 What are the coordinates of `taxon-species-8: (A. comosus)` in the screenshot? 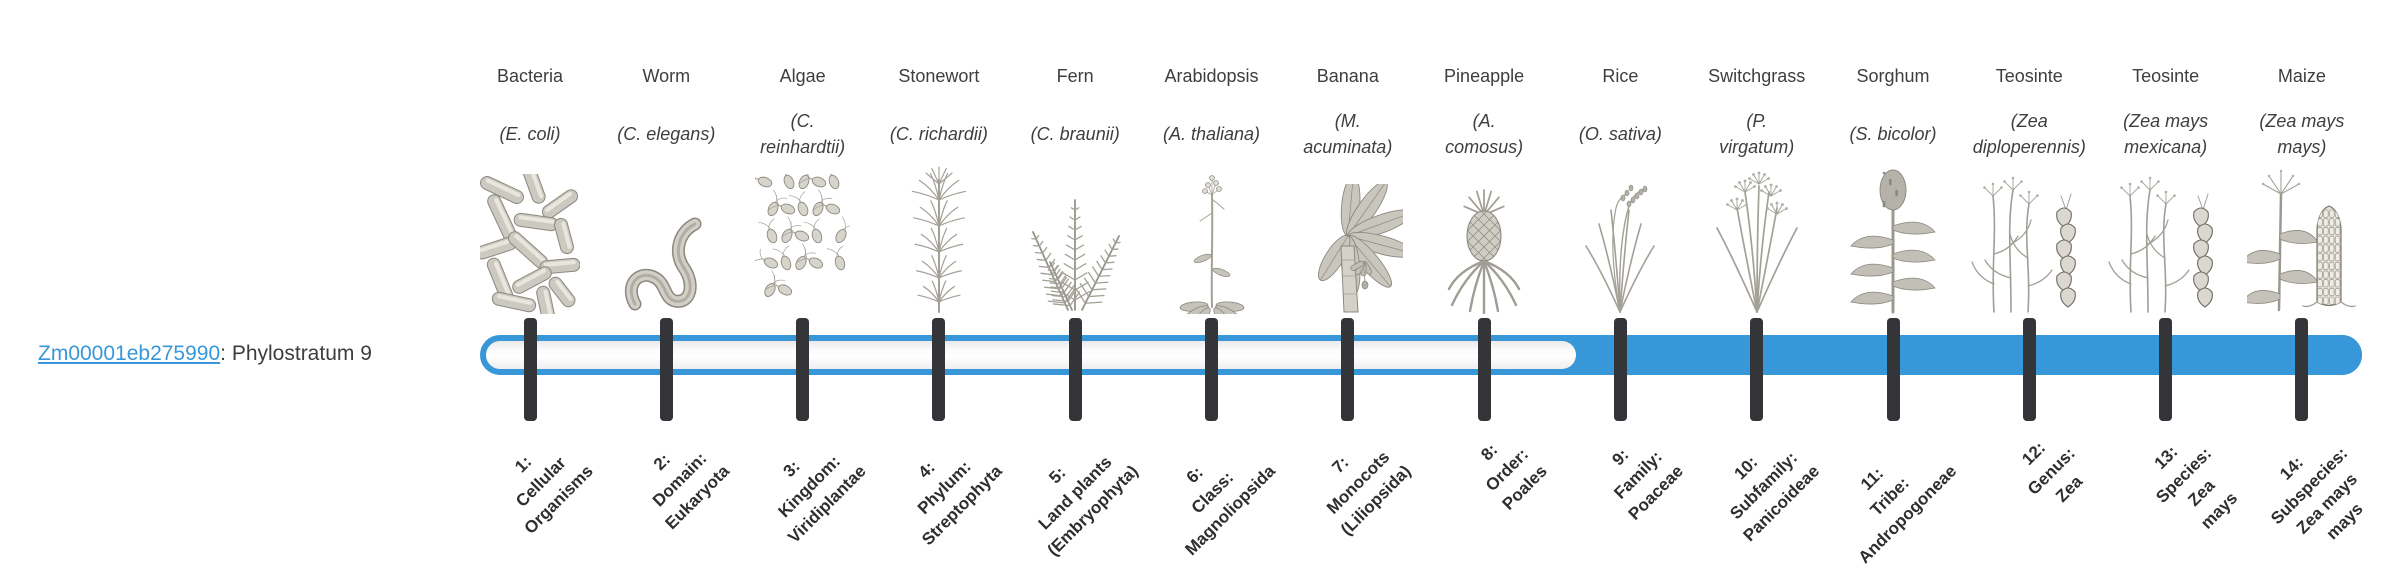 It's located at (1484, 134).